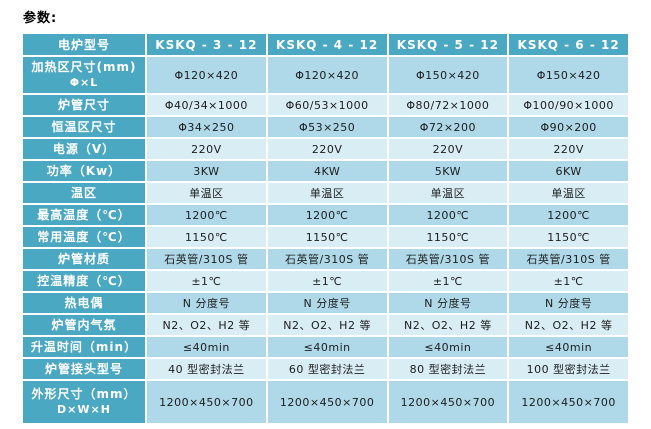  Describe the element at coordinates (448, 105) in the screenshot. I see `spec-cell: Φ80/72×1000` at that location.